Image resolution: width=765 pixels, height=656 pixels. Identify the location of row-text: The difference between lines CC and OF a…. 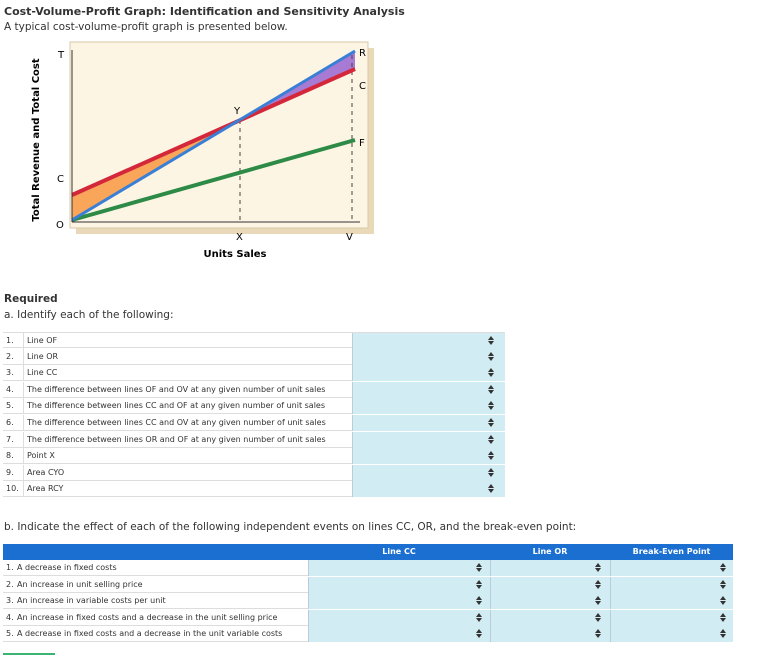
(187, 406).